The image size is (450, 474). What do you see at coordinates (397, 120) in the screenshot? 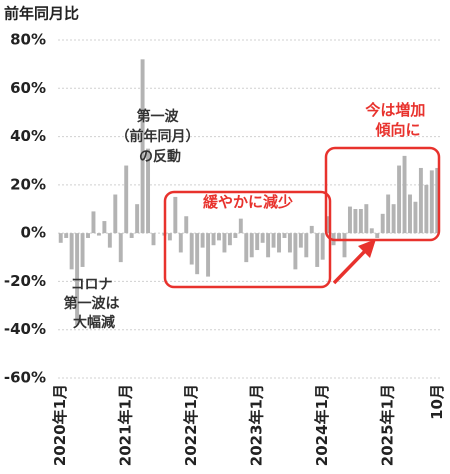
I see `annotation: 今は増加 傾向に` at bounding box center [397, 120].